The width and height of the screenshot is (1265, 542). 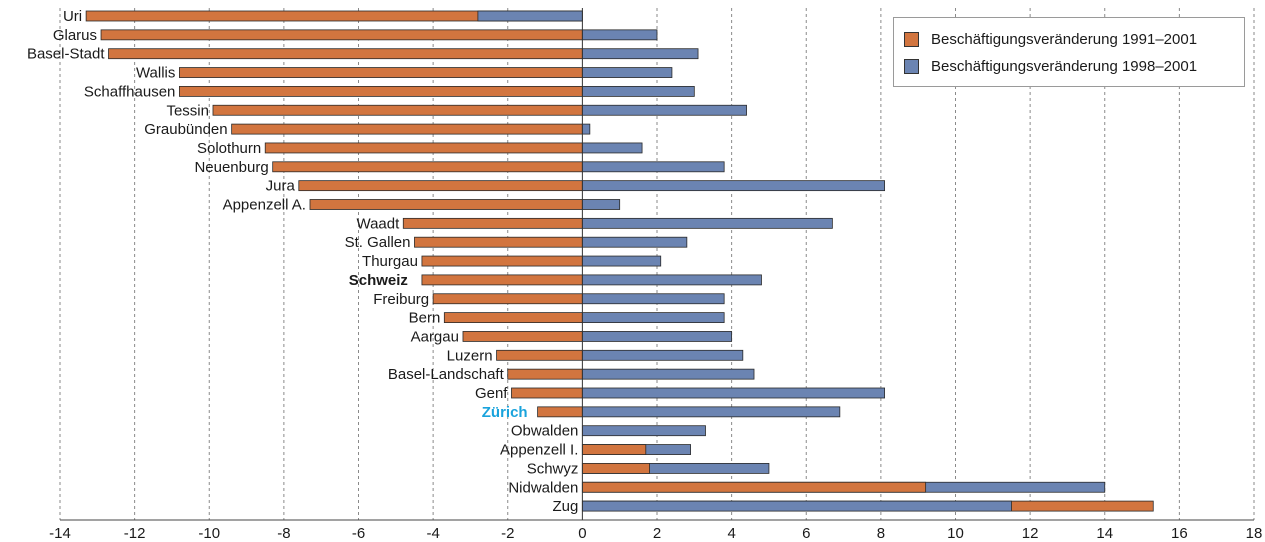 What do you see at coordinates (505, 412) in the screenshot?
I see `category-label: Zürich` at bounding box center [505, 412].